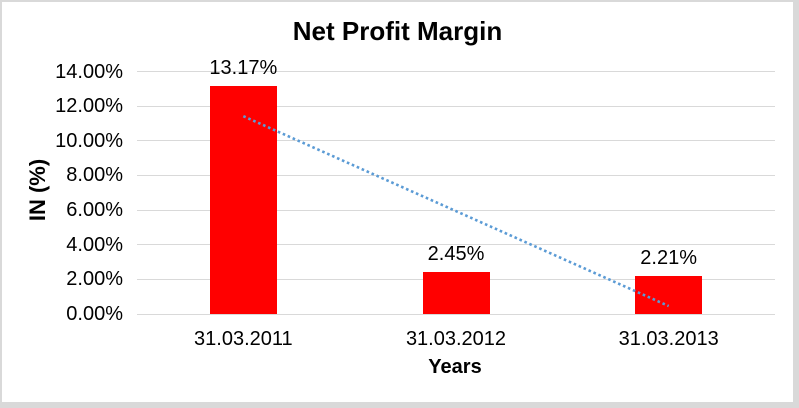 Image resolution: width=799 pixels, height=408 pixels. I want to click on x-tick-label: 31.03.2012, so click(456, 339).